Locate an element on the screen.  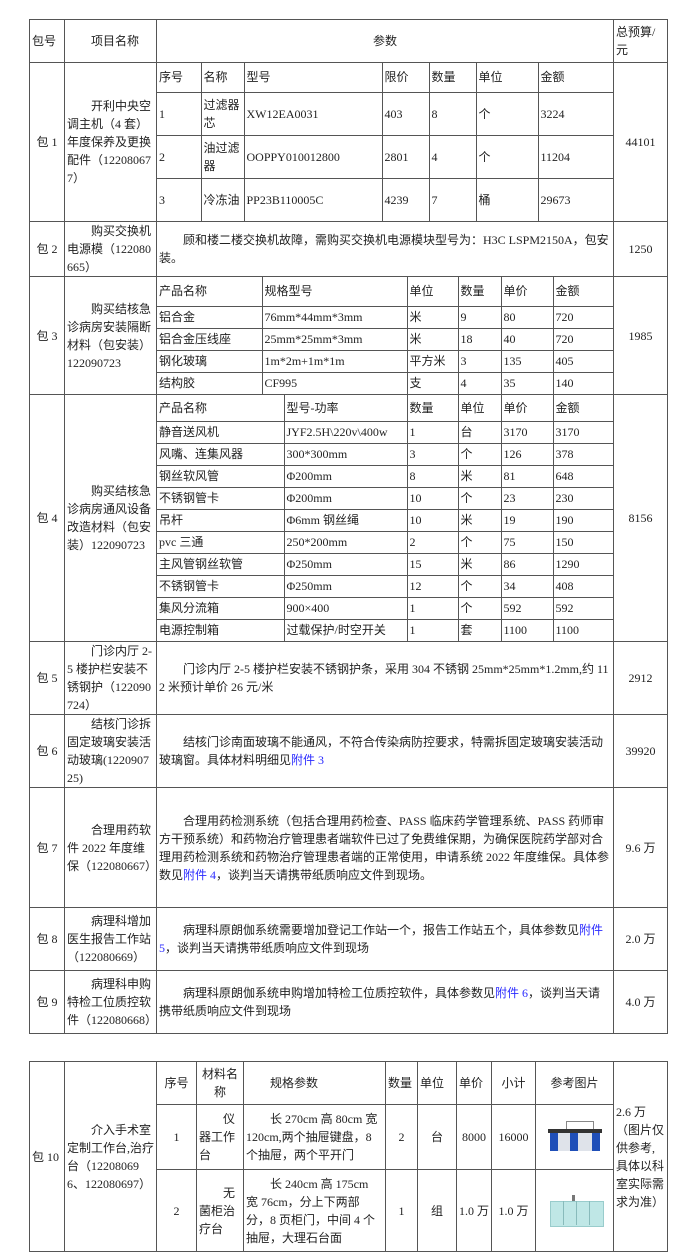
item-cell: Φ6mm 钢丝绳 is located at coordinates (346, 520).